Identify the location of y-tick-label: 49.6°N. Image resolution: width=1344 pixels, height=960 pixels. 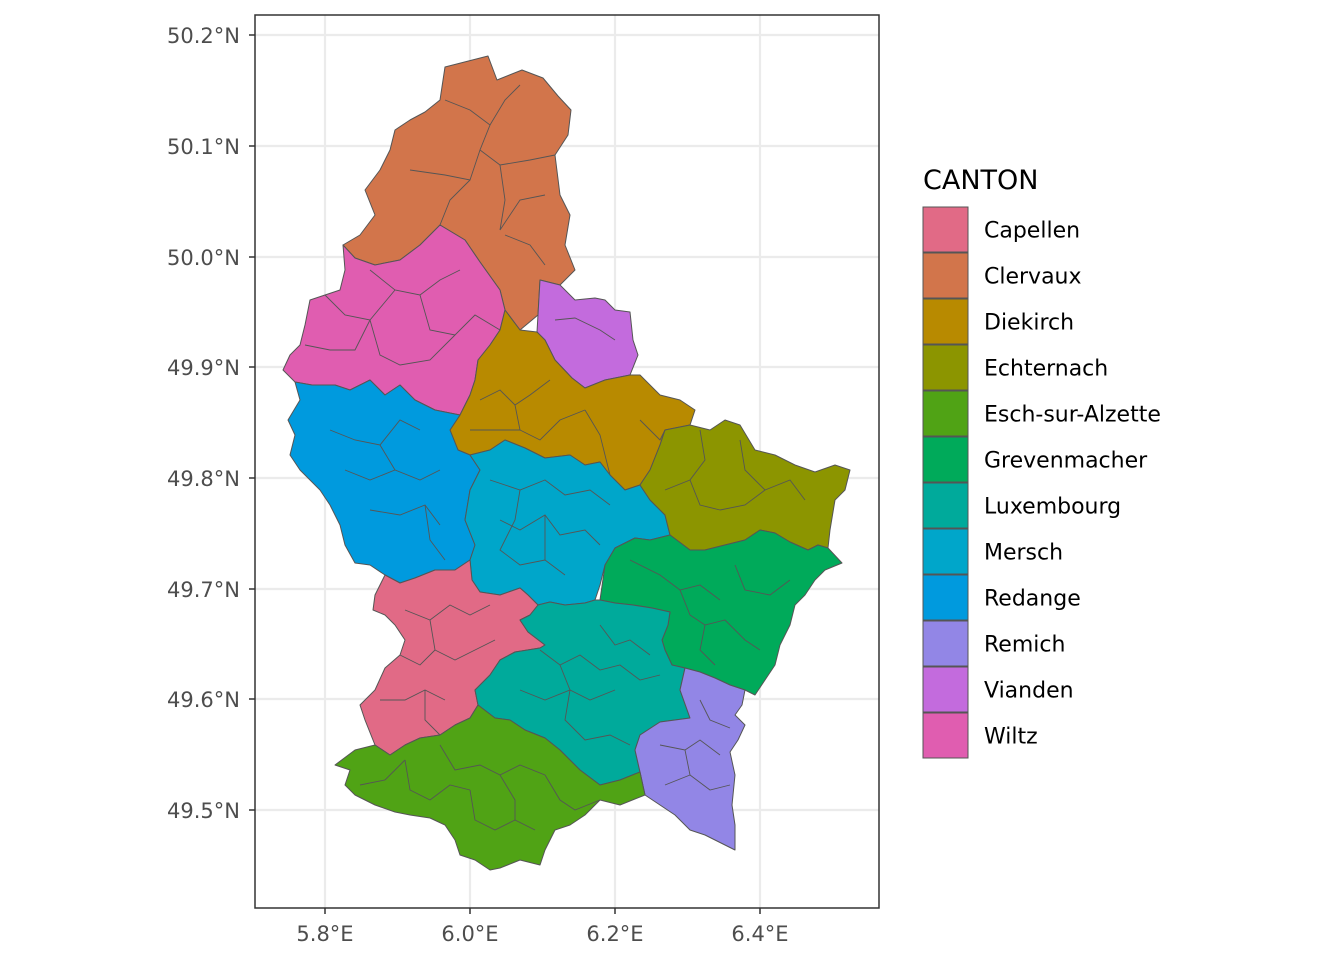
(203, 700).